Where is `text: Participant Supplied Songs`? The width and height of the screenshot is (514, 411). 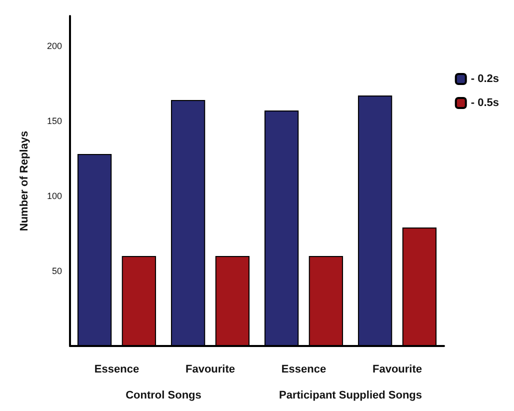 text: Participant Supplied Songs is located at coordinates (350, 396).